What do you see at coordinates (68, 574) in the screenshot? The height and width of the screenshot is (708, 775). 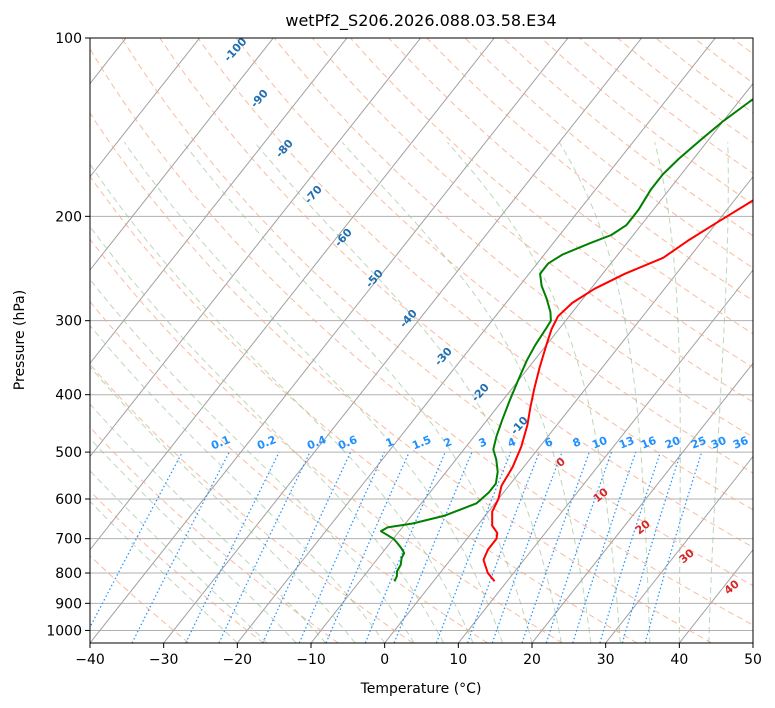 I see `y-tick-label: 800` at bounding box center [68, 574].